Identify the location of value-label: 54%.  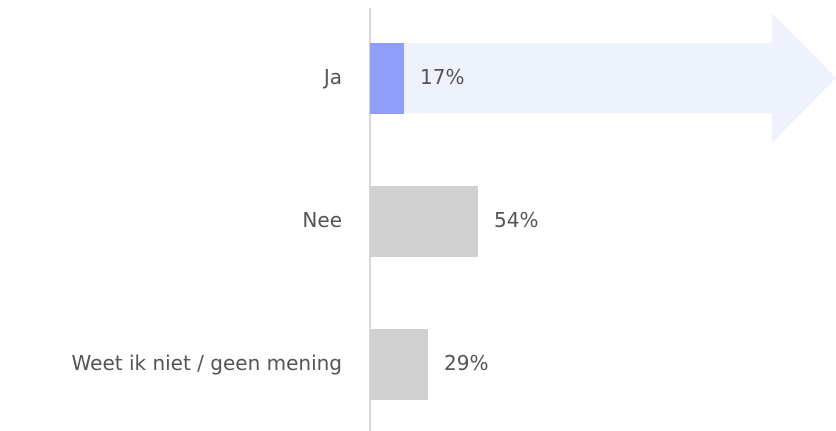
(516, 220).